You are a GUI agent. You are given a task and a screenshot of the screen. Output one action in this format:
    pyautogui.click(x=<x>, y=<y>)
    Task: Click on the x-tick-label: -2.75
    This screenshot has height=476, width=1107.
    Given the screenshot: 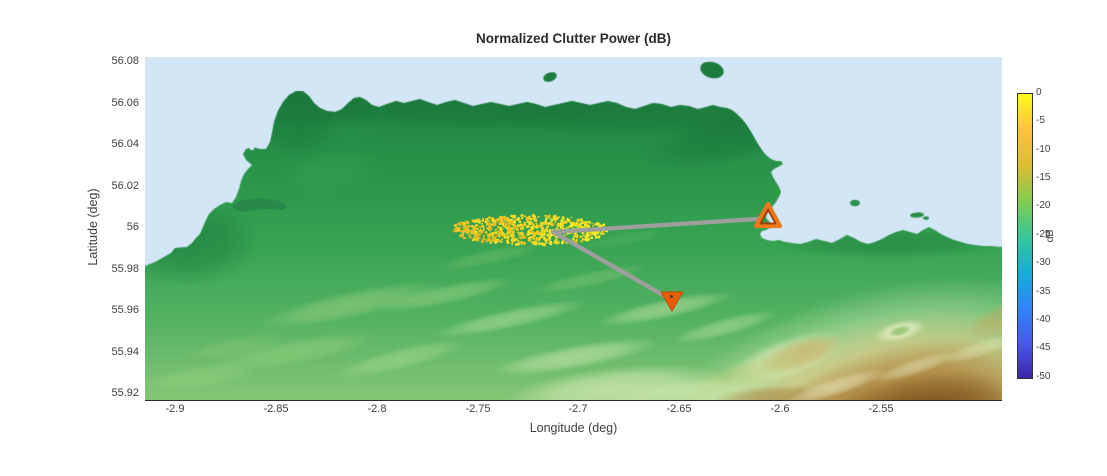 What is the action you would take?
    pyautogui.click(x=478, y=409)
    